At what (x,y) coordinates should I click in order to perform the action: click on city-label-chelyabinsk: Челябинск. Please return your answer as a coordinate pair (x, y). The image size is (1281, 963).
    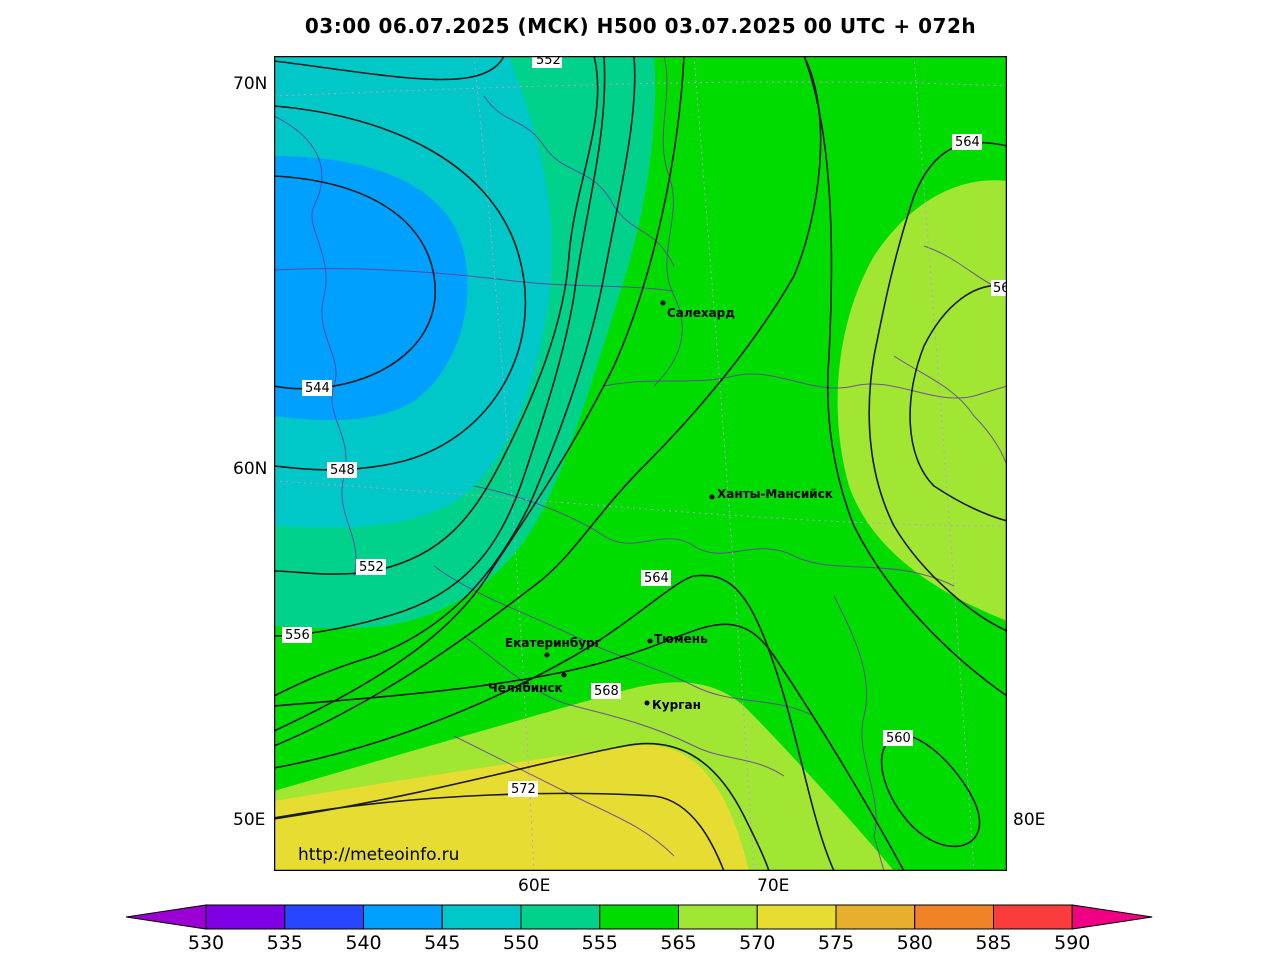
    Looking at the image, I should click on (525, 688).